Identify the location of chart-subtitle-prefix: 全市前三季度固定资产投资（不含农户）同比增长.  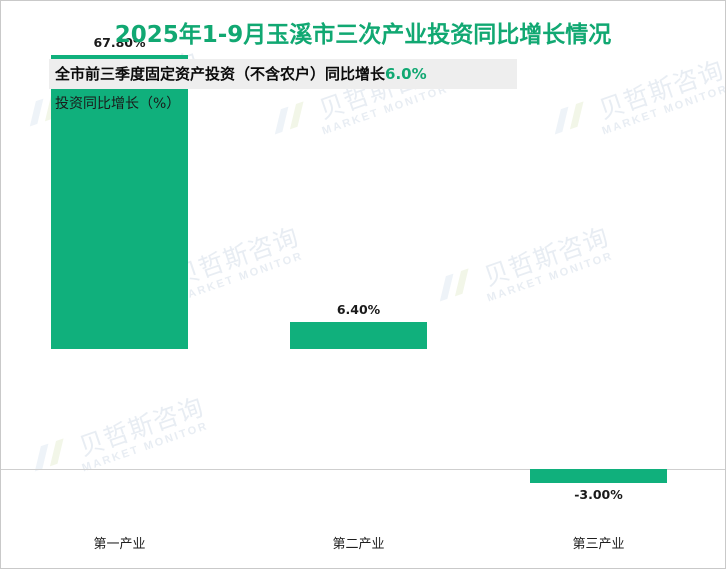
(220, 74).